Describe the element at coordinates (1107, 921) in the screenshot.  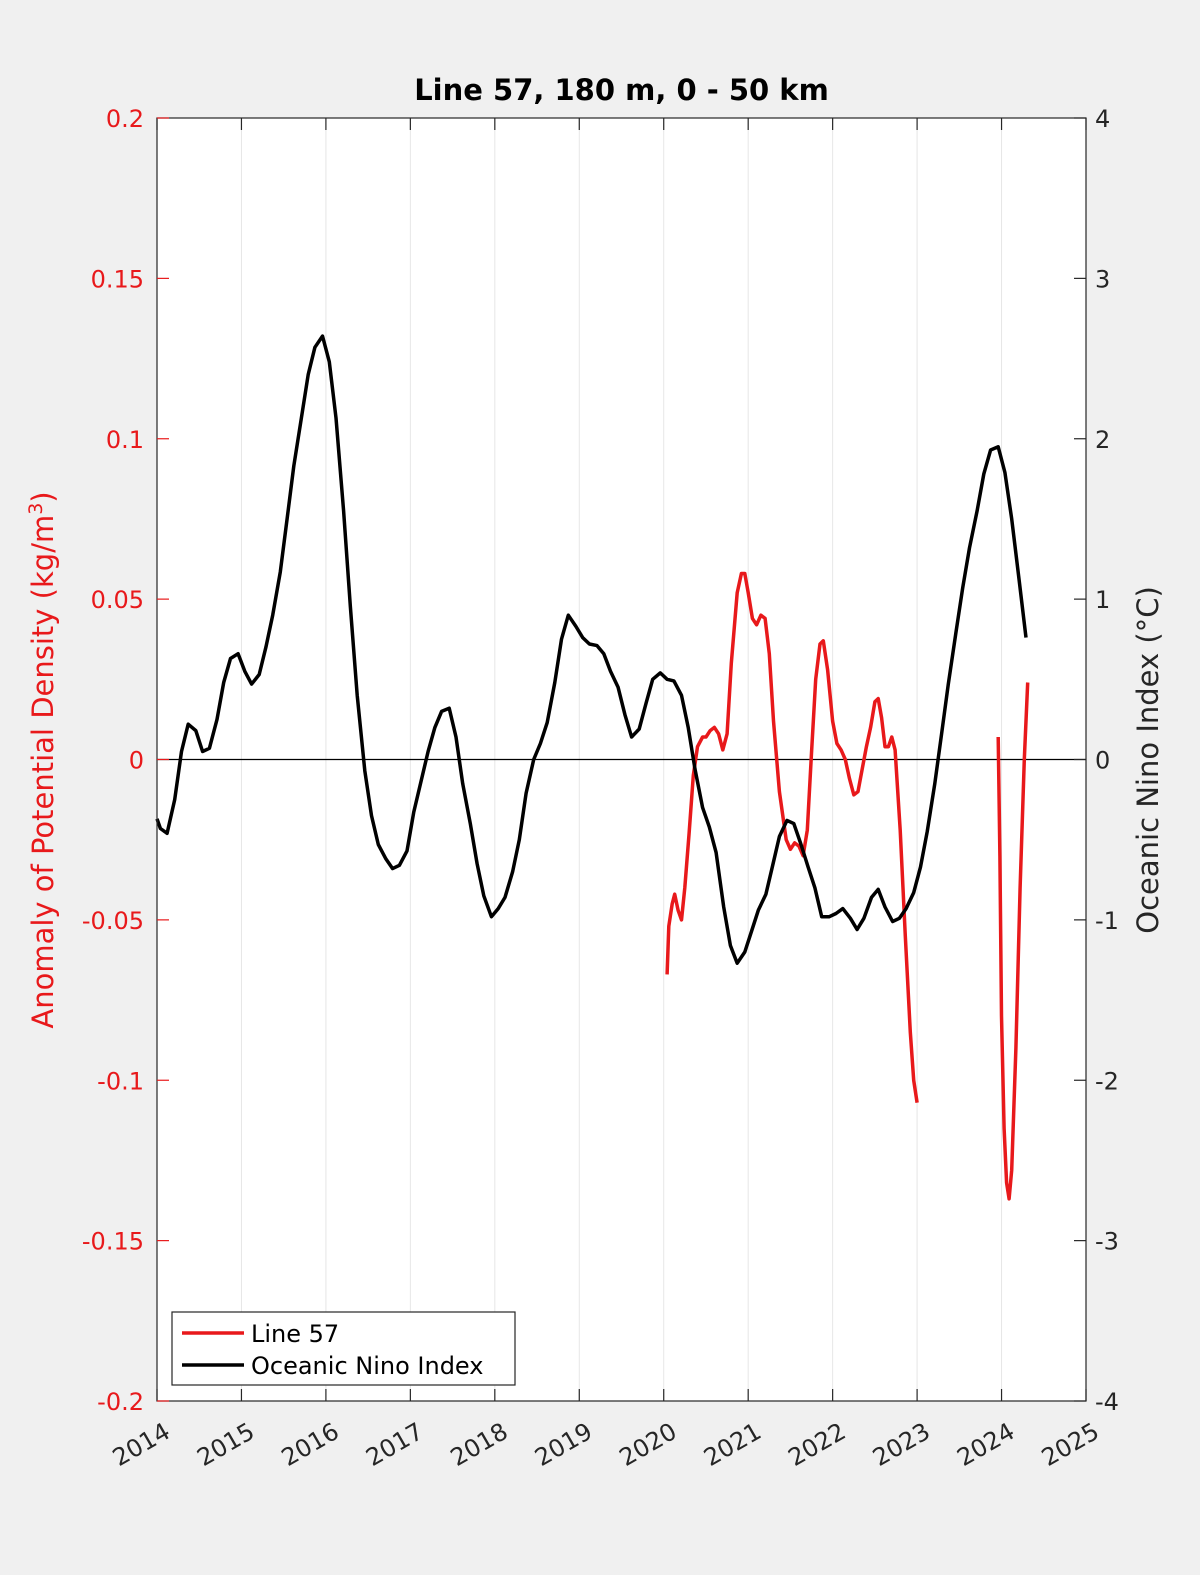
I see `y-right-tick-label: -1` at that location.